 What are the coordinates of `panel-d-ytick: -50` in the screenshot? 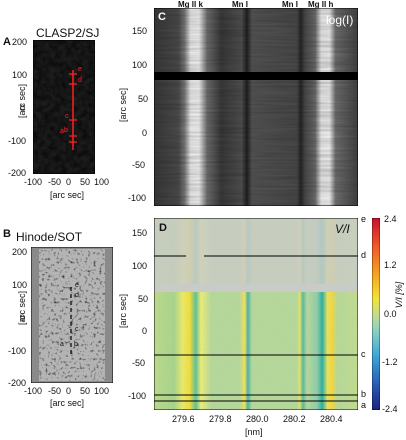 It's located at (139, 363).